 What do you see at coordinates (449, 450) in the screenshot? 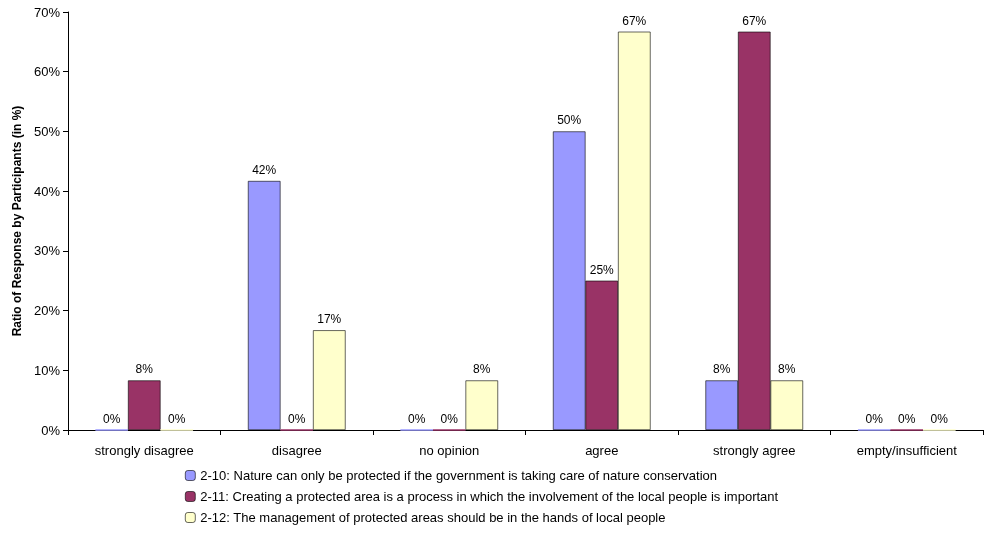
I see `x-tick-label: no opinion` at bounding box center [449, 450].